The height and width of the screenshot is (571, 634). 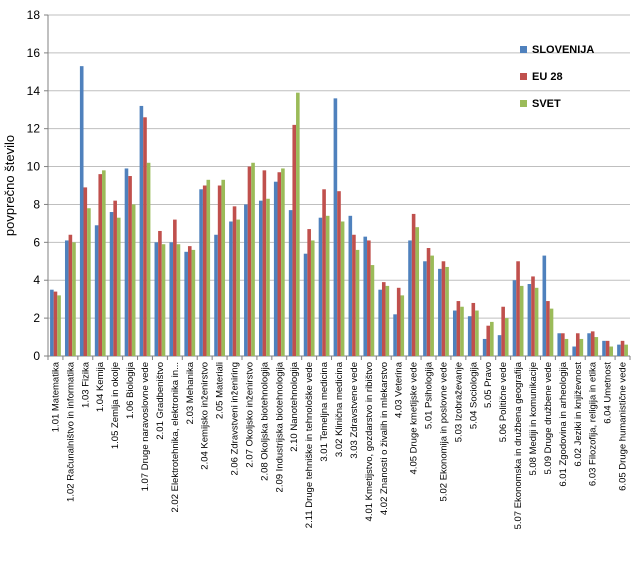 I want to click on x-category-label: 1.01 Matematika, so click(x=55, y=396).